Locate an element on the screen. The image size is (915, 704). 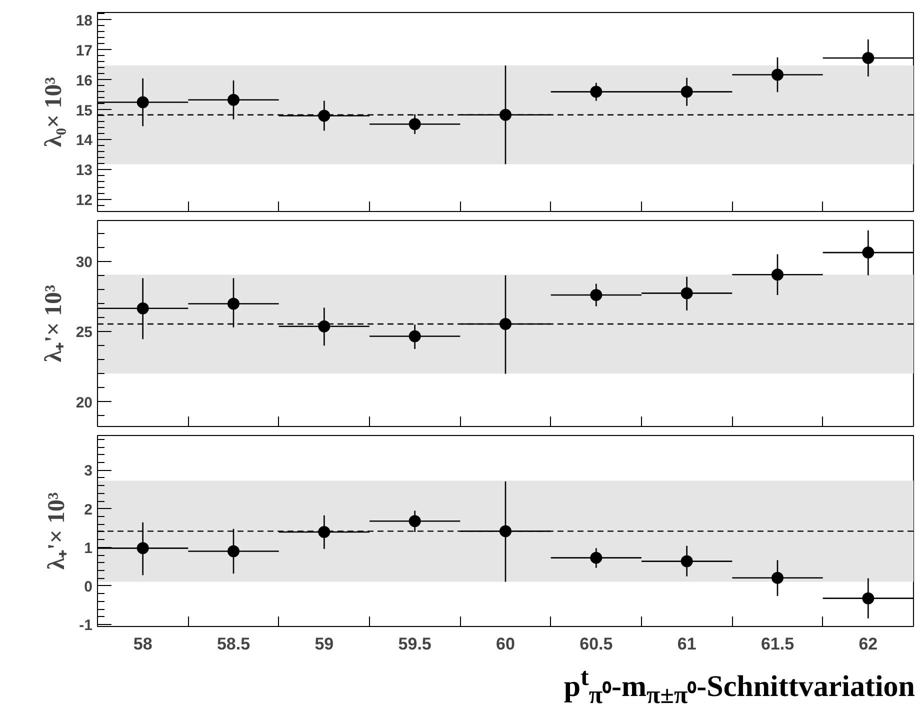
y-tick-label: 2 is located at coordinates (88, 509).